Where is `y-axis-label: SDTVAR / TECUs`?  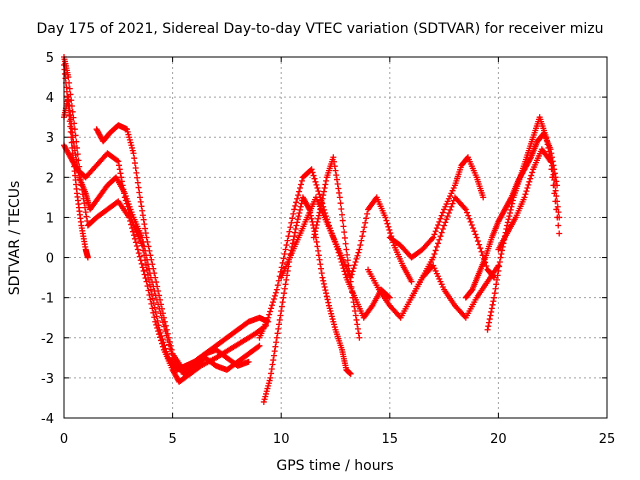
y-axis-label: SDTVAR / TECUs is located at coordinates (15, 238).